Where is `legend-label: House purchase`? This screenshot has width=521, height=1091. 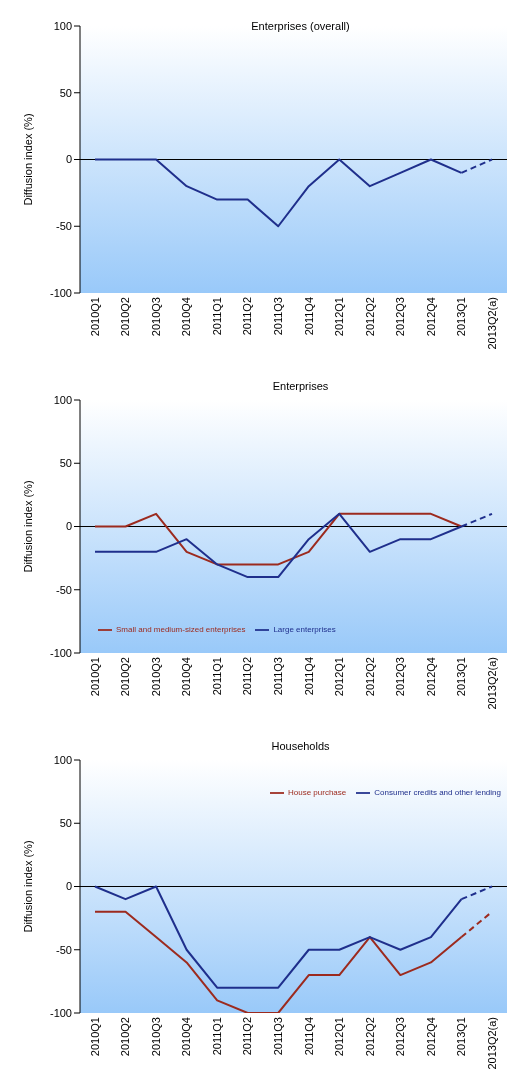 legend-label: House purchase is located at coordinates (317, 793).